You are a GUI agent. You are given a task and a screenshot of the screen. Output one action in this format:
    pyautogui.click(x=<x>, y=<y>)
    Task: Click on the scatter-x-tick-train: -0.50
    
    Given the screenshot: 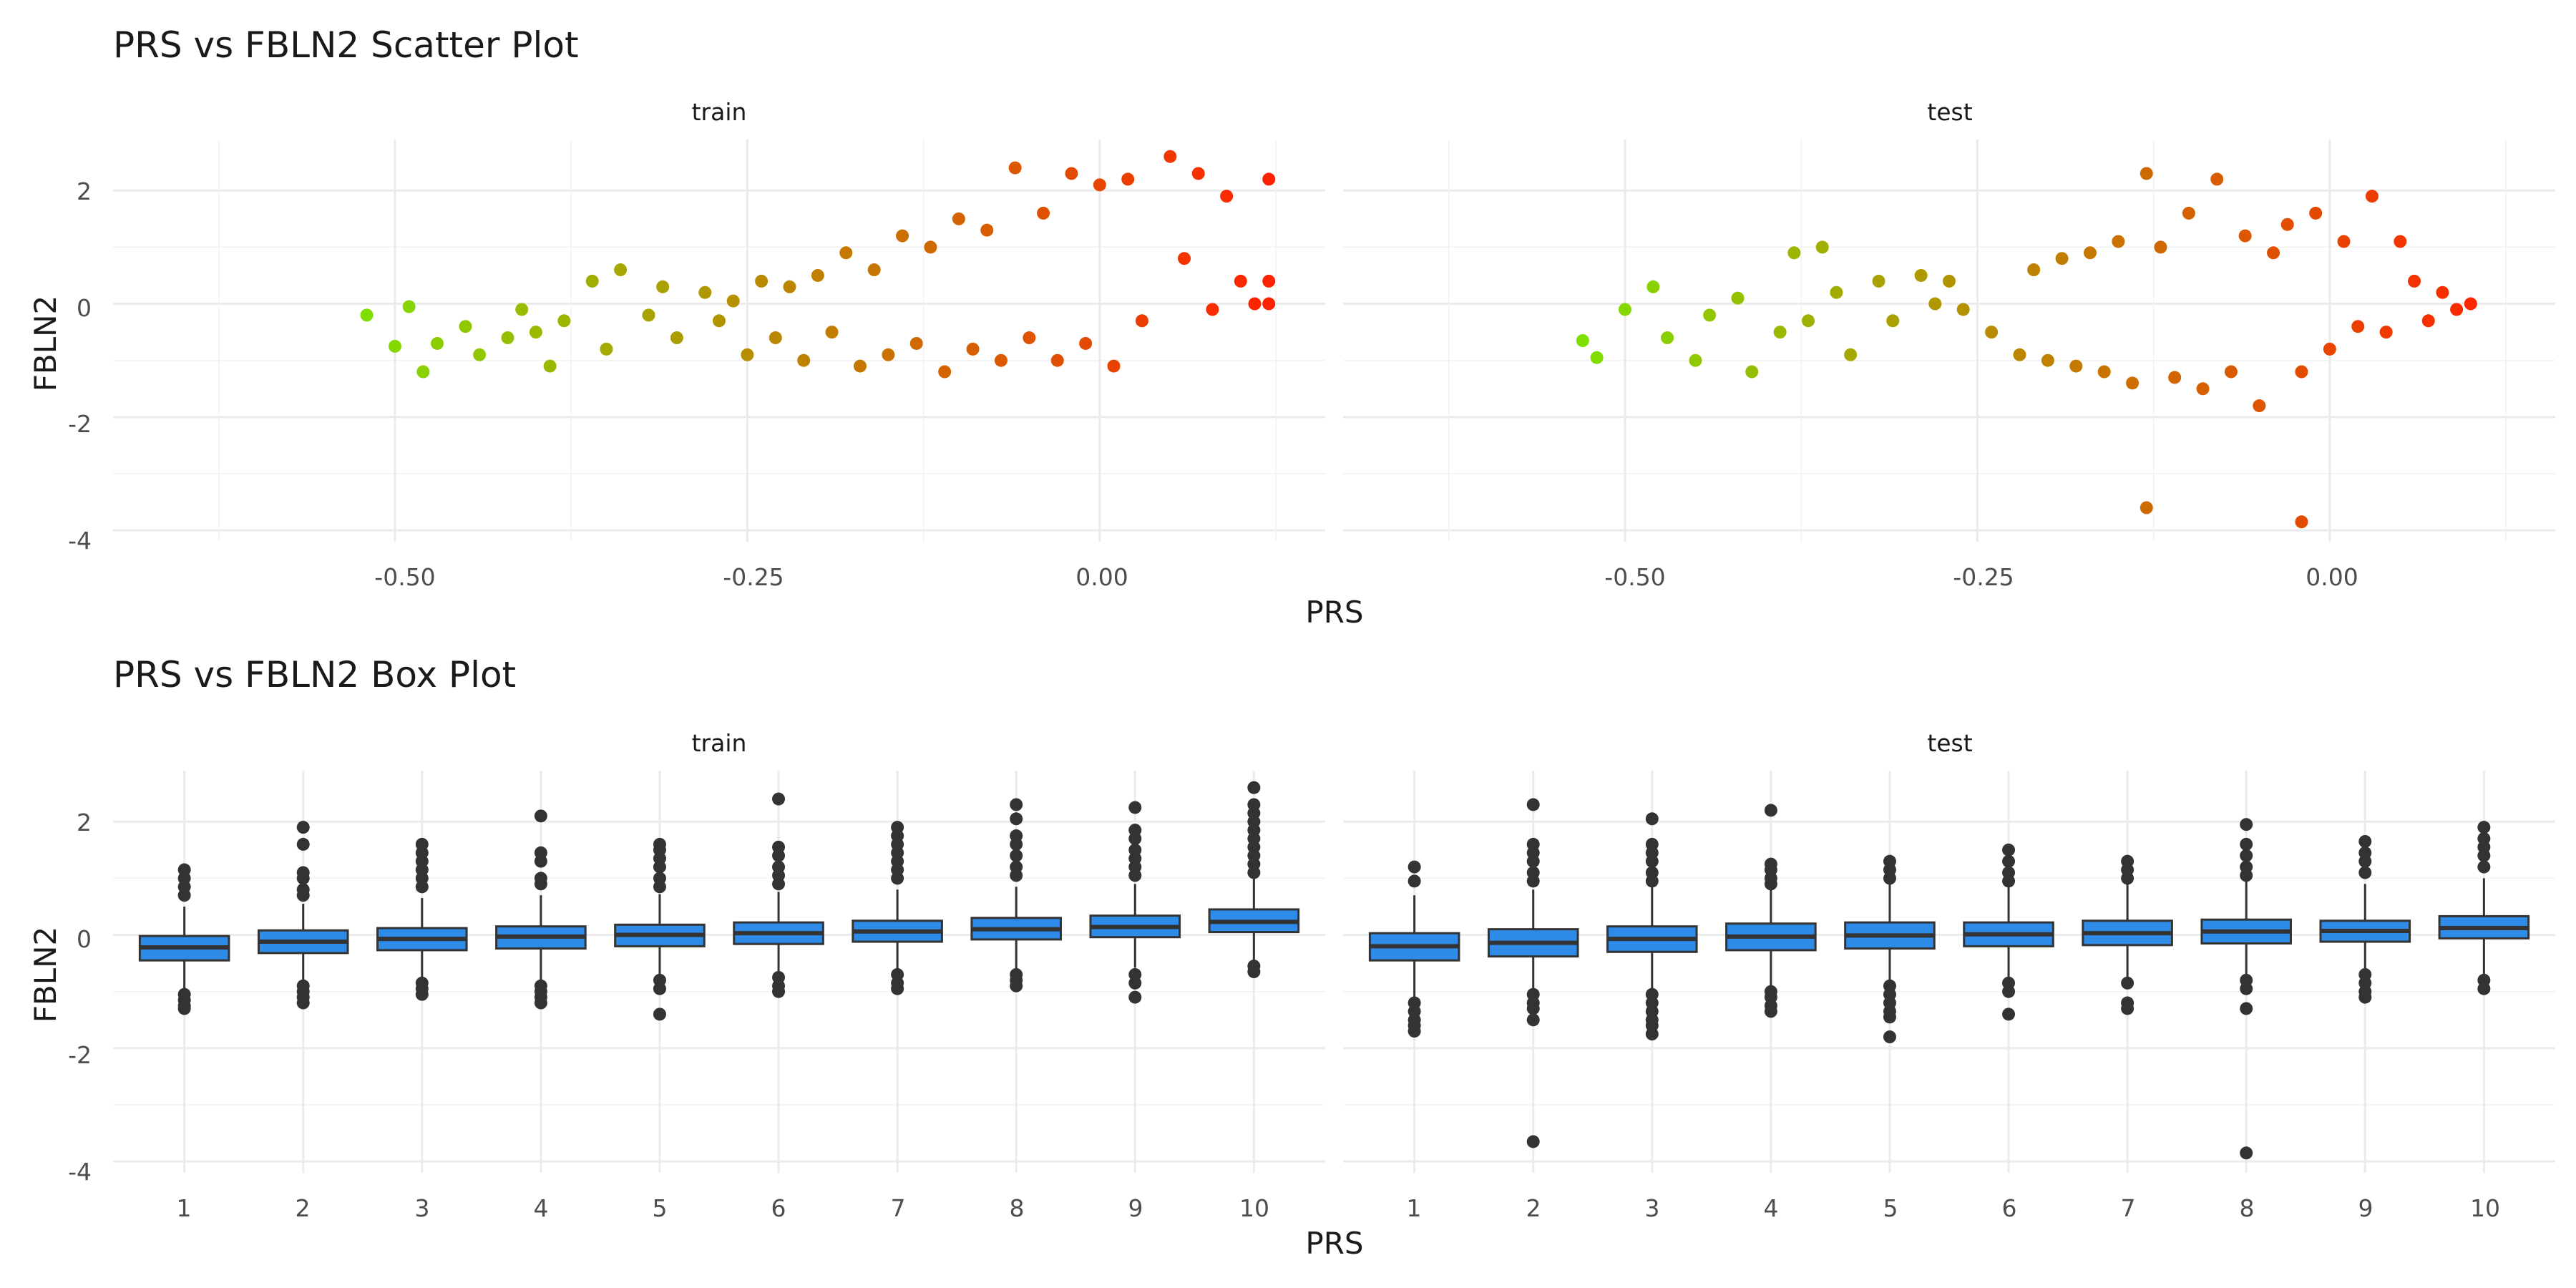 What is the action you would take?
    pyautogui.click(x=404, y=577)
    